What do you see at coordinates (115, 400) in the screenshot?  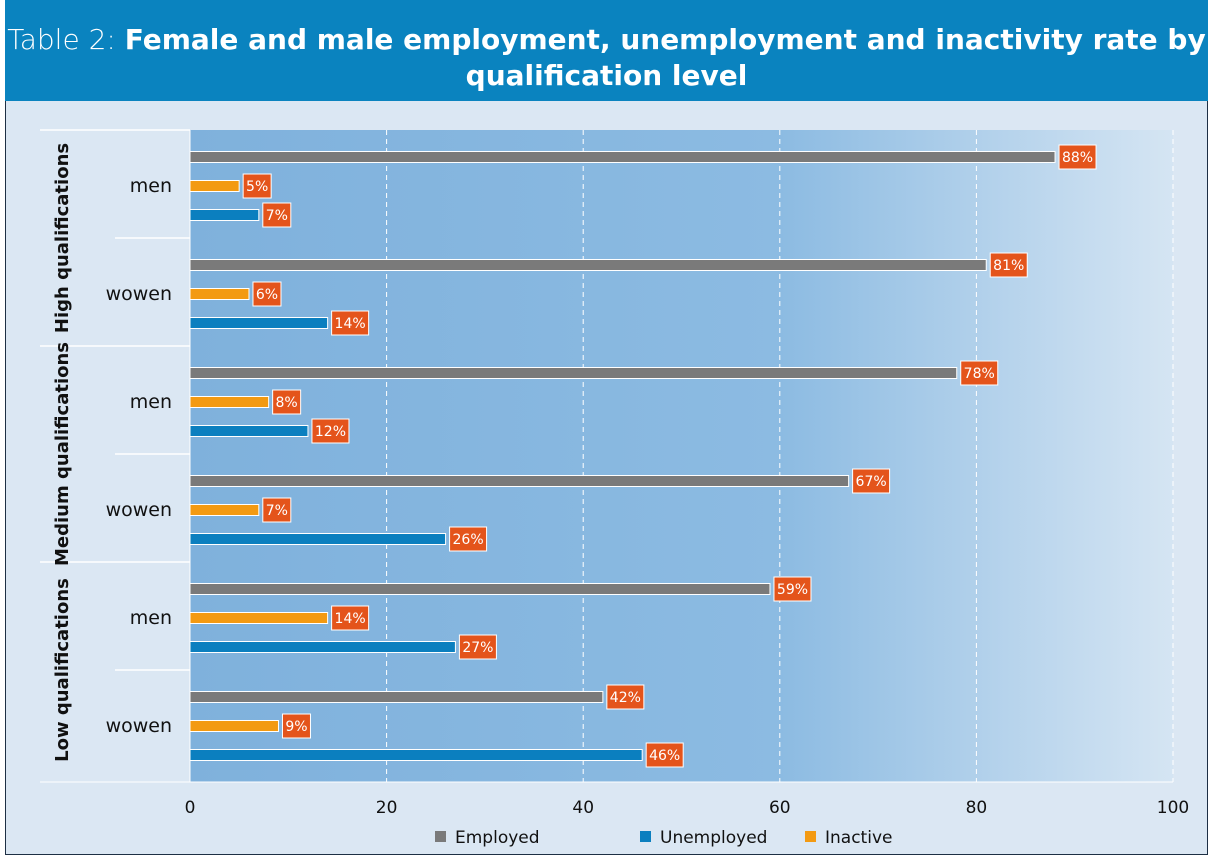 I see `group-separators` at bounding box center [115, 400].